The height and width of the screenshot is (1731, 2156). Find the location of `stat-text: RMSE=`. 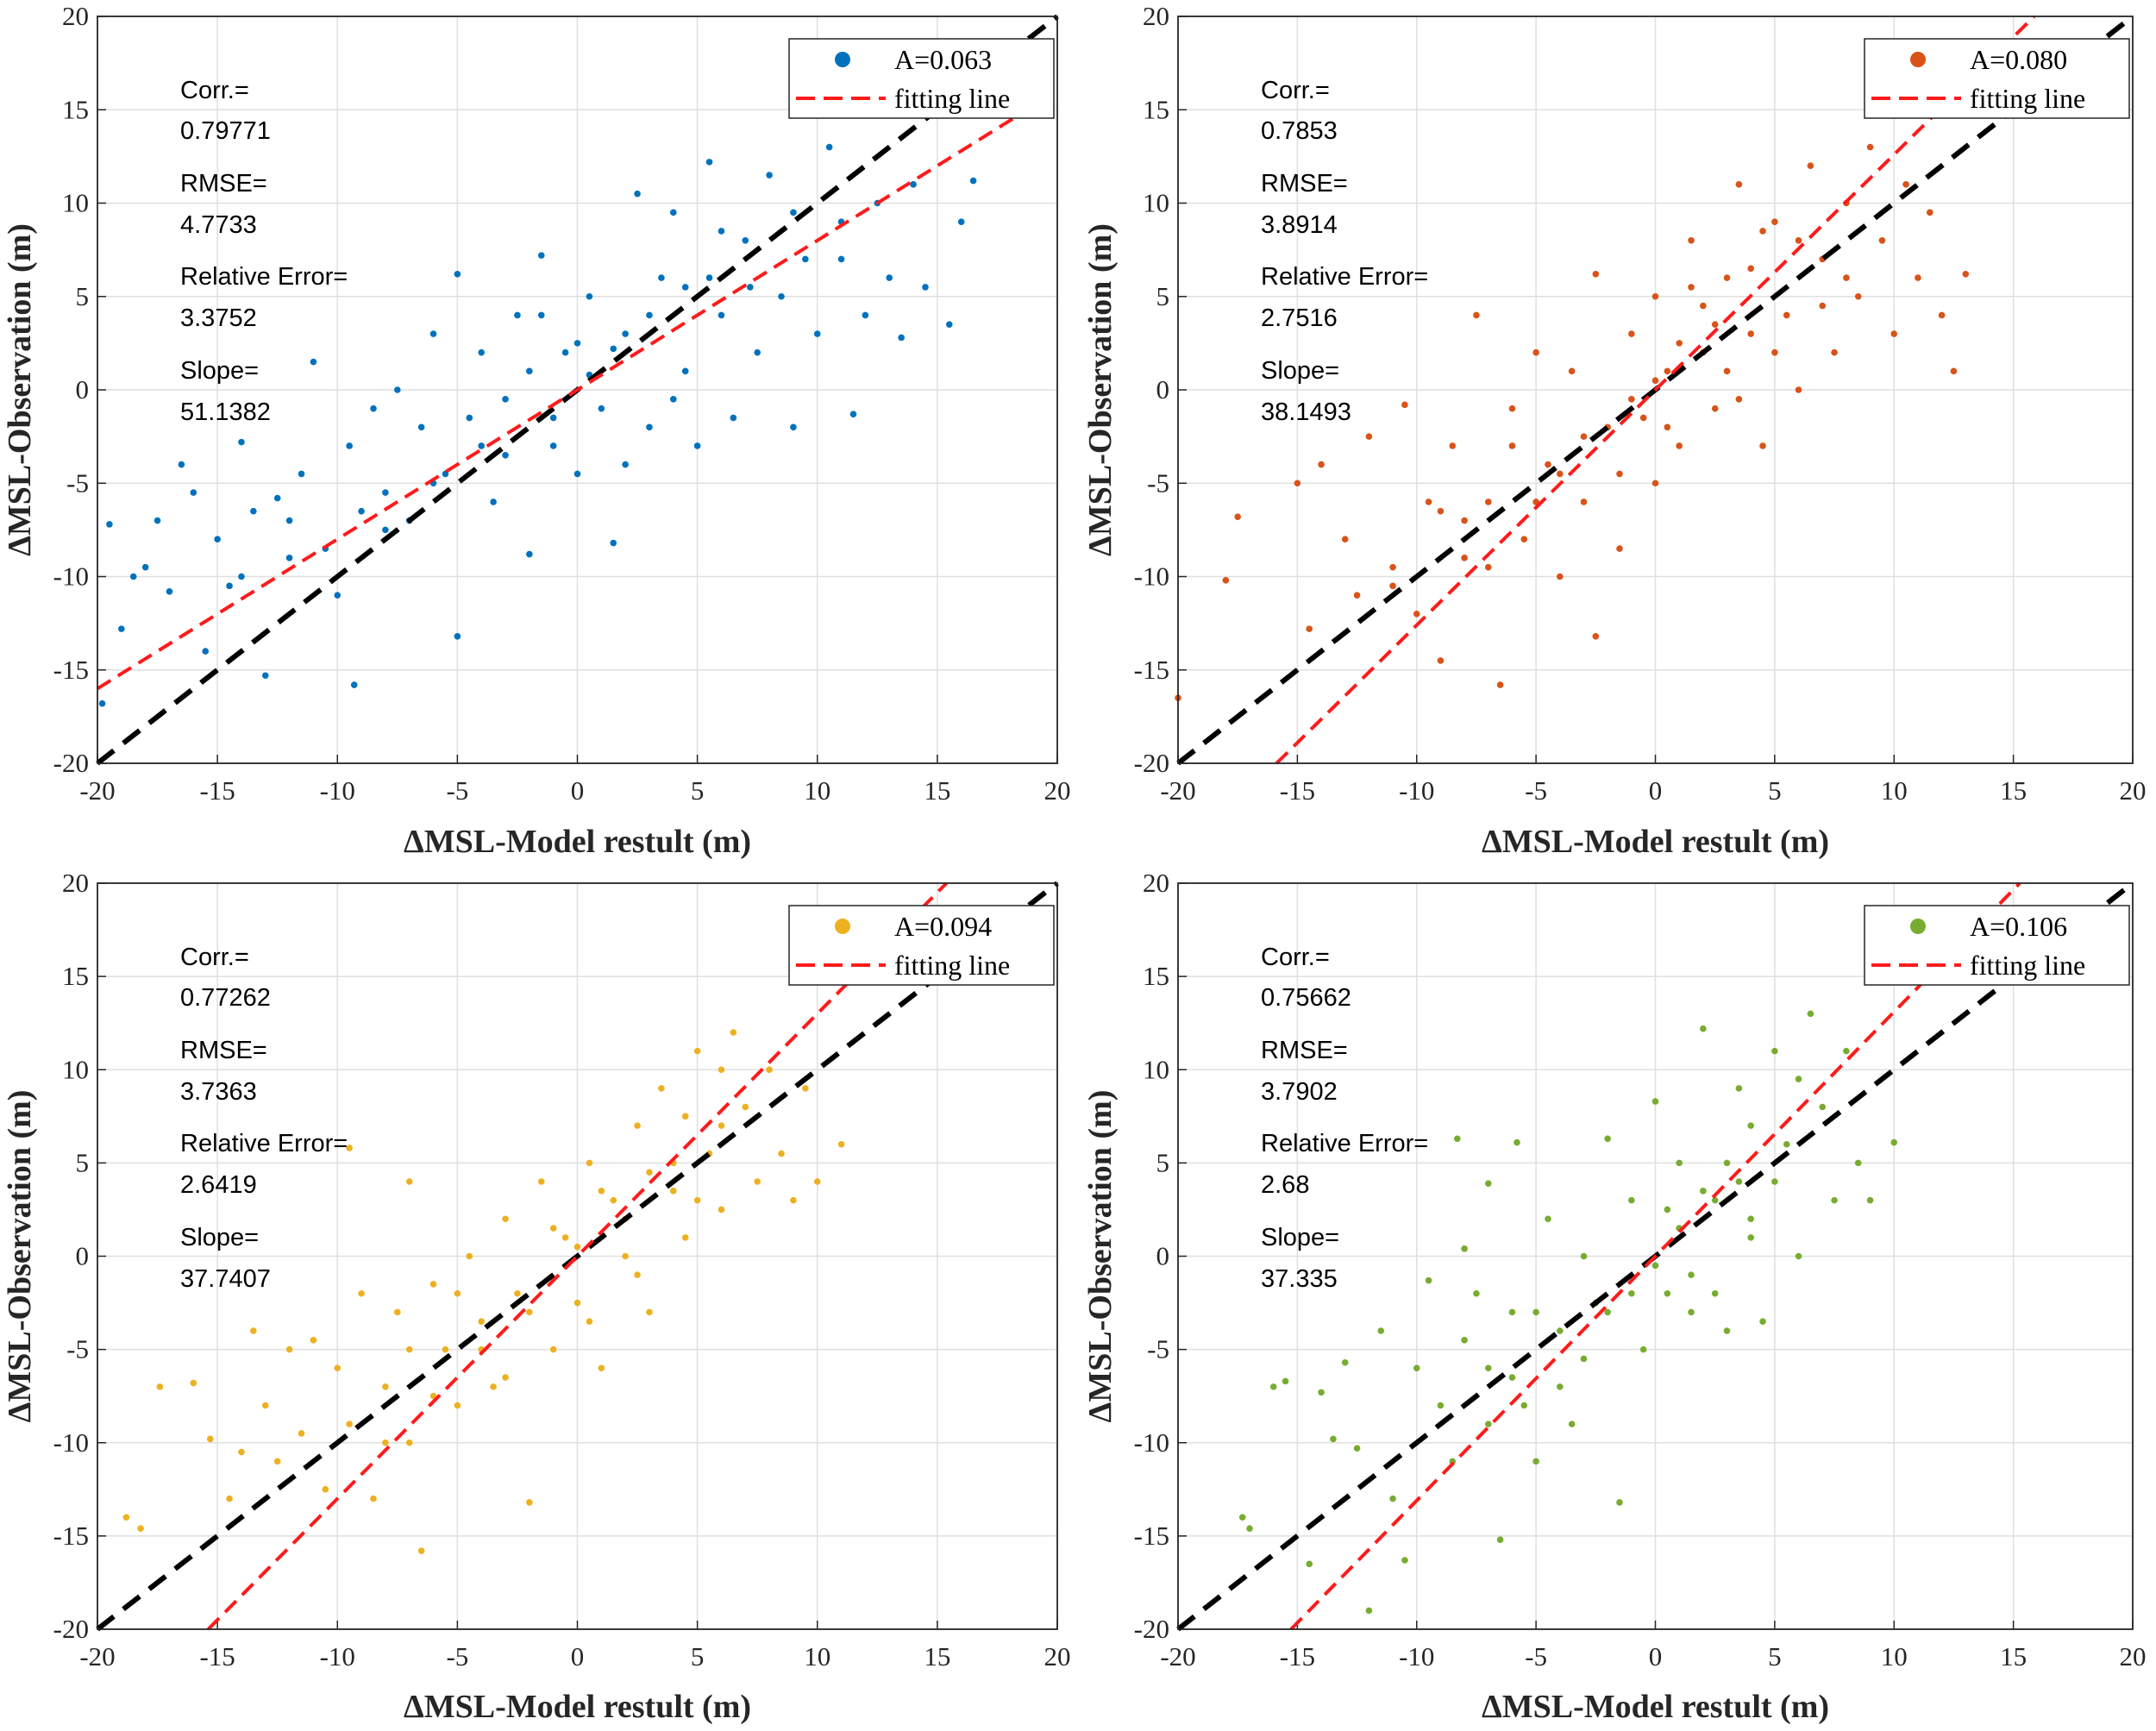

stat-text: RMSE= is located at coordinates (1304, 184).